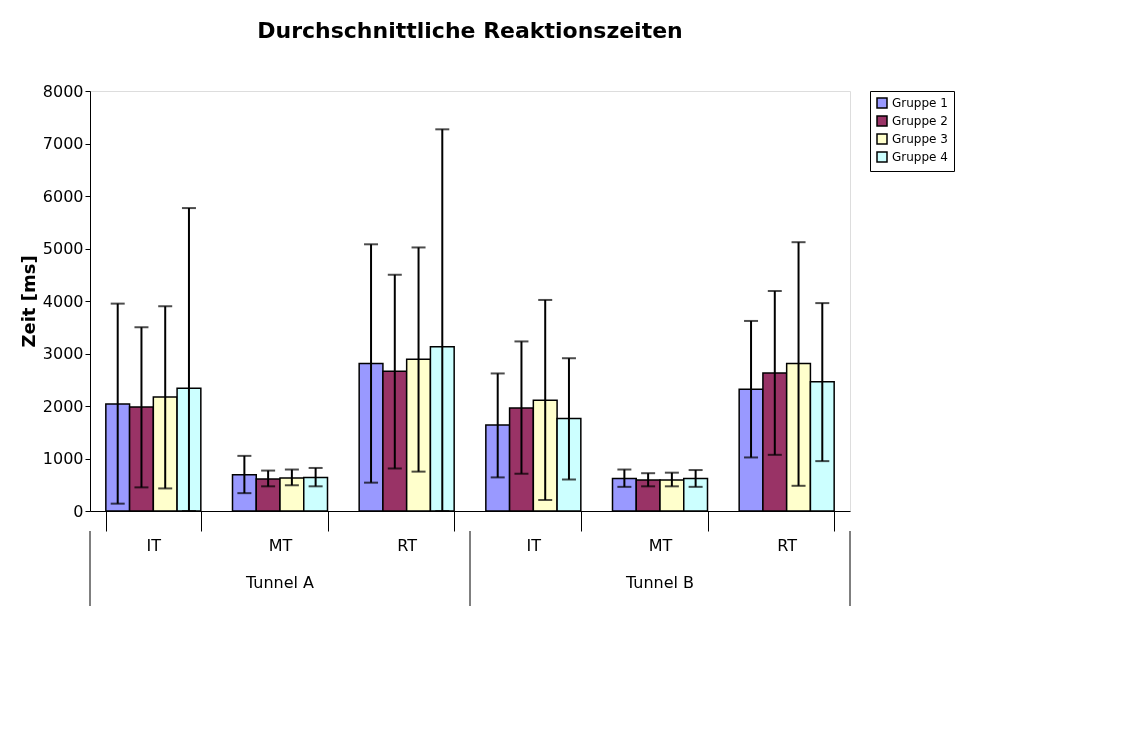 The image size is (1147, 747). I want to click on chart-title: Durchschnittliche Reaktionszeiten, so click(470, 30).